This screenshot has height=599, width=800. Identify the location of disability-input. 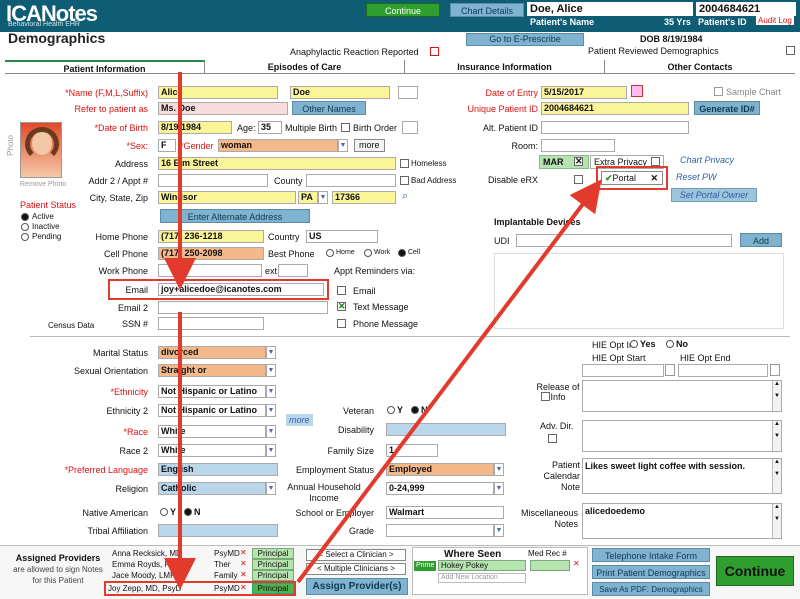
(446, 429).